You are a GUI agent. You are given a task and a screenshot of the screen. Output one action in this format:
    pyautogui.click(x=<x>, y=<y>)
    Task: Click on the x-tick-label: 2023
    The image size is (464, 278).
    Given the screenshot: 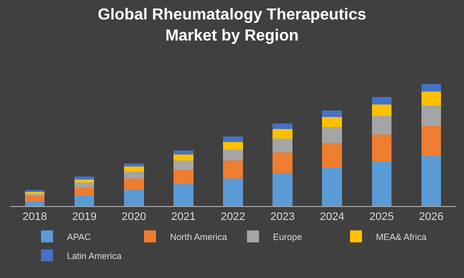 What is the action you would take?
    pyautogui.click(x=282, y=217)
    